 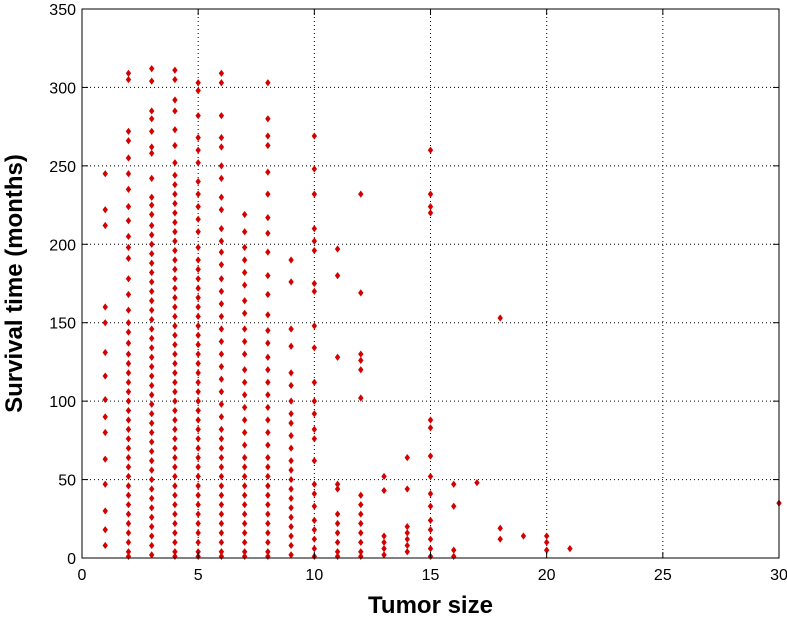 What do you see at coordinates (67, 481) in the screenshot?
I see `y-tick-label: 50` at bounding box center [67, 481].